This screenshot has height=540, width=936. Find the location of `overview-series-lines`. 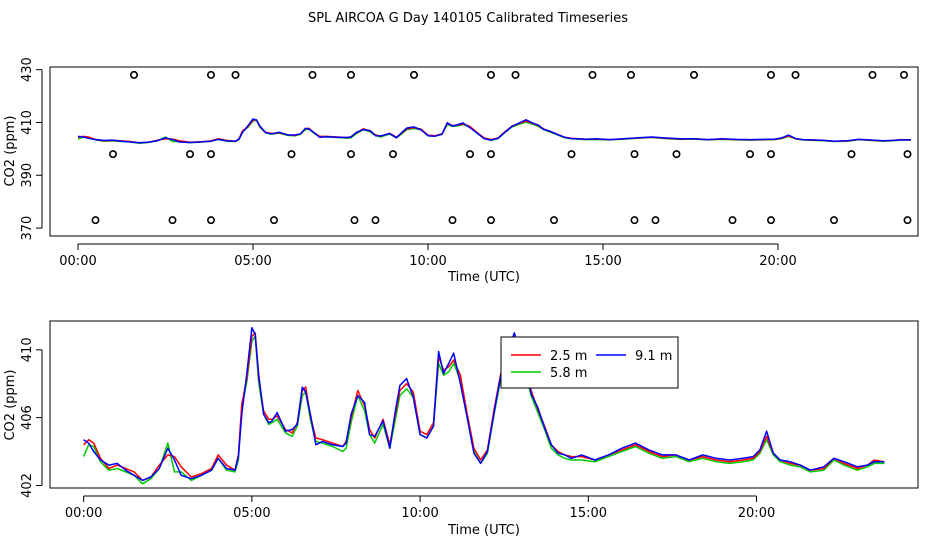

overview-series-lines is located at coordinates (494, 131).